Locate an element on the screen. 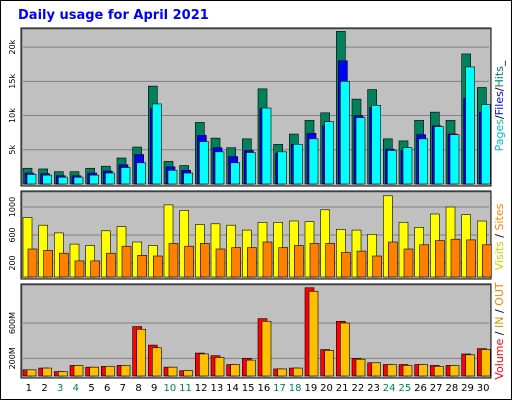 The image size is (512, 400). x-tick-label: 24 is located at coordinates (389, 388).